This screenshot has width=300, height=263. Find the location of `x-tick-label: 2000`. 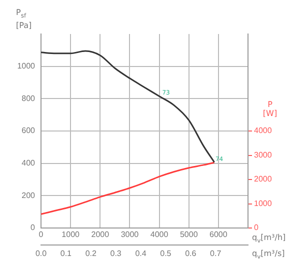

x-tick-label: 2000 is located at coordinates (100, 235).